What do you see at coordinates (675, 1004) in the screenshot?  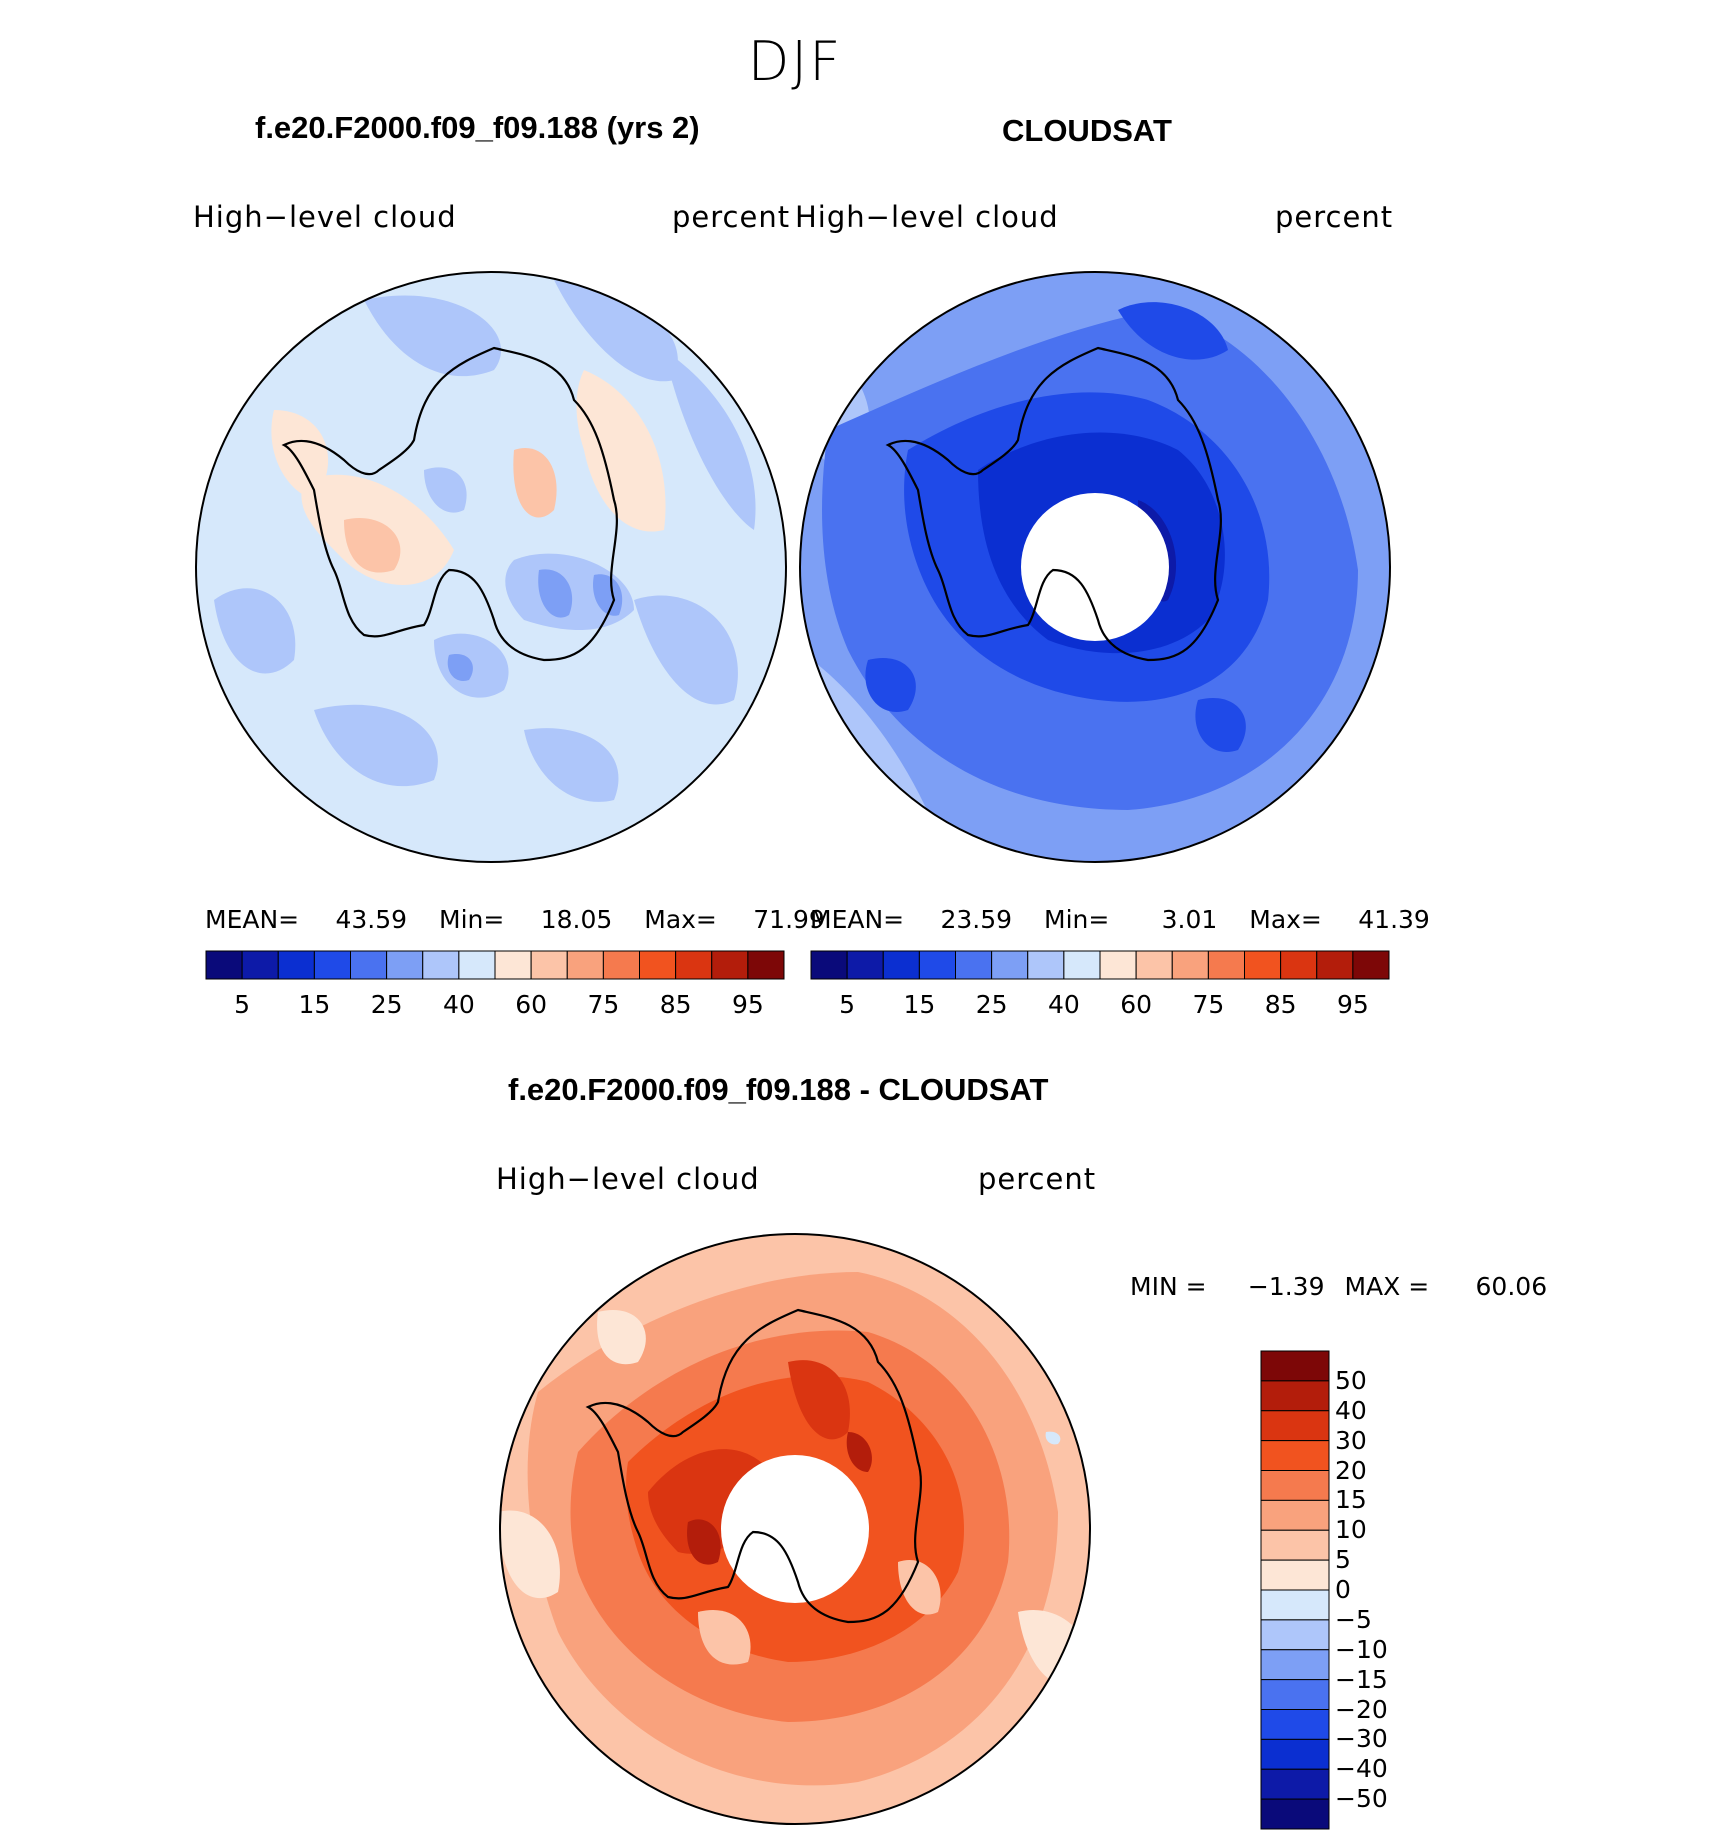 I see `colorbar-tick-label: 85` at bounding box center [675, 1004].